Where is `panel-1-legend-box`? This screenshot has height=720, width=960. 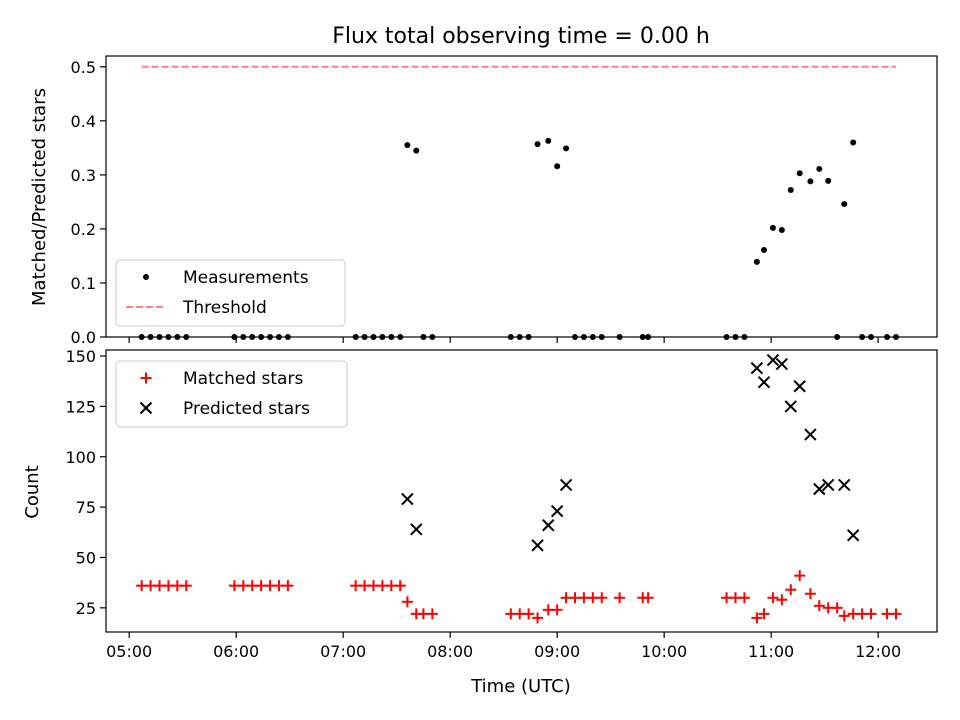 panel-1-legend-box is located at coordinates (231, 394).